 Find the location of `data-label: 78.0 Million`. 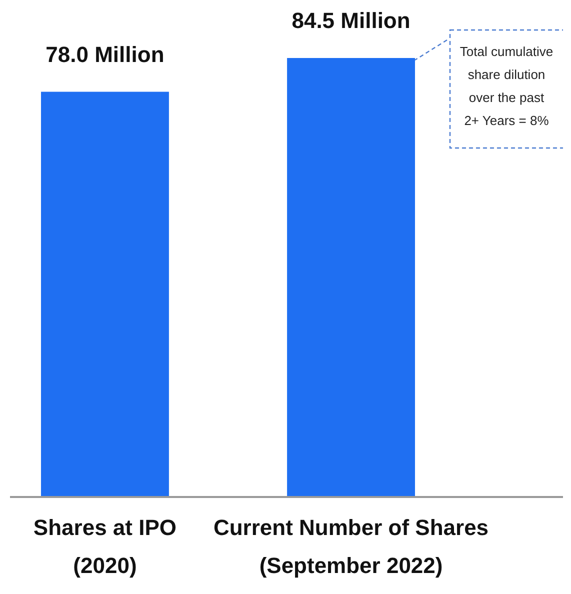

data-label: 78.0 Million is located at coordinates (105, 54).